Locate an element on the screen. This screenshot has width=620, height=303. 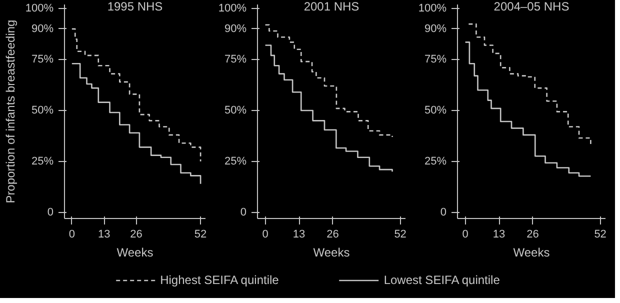
chart-title: 2004–05 NHS is located at coordinates (532, 7).